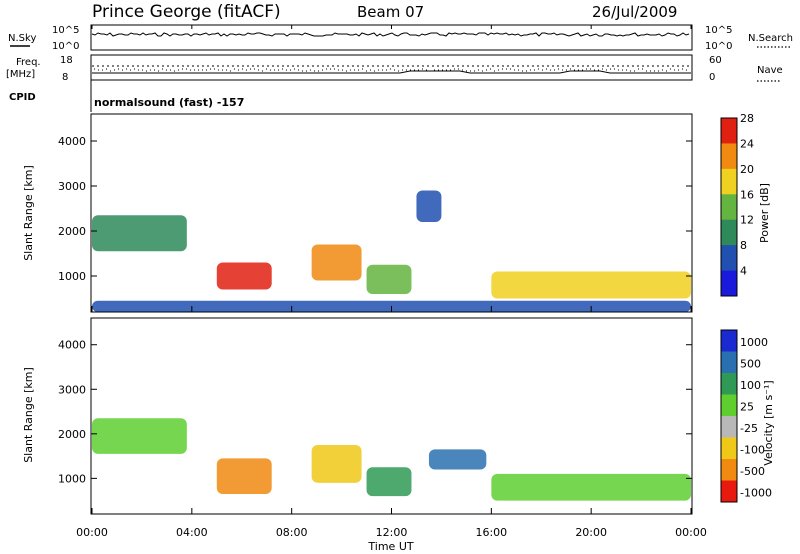  I want to click on nave-tick-bottom: 0, so click(712, 77).